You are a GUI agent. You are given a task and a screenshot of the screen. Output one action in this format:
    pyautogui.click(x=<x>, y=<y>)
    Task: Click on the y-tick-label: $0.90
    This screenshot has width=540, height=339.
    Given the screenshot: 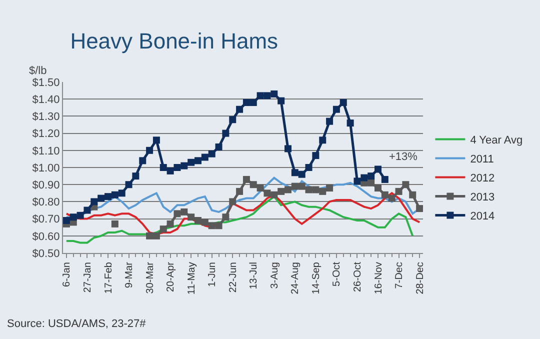 What is the action you would take?
    pyautogui.click(x=46, y=185)
    